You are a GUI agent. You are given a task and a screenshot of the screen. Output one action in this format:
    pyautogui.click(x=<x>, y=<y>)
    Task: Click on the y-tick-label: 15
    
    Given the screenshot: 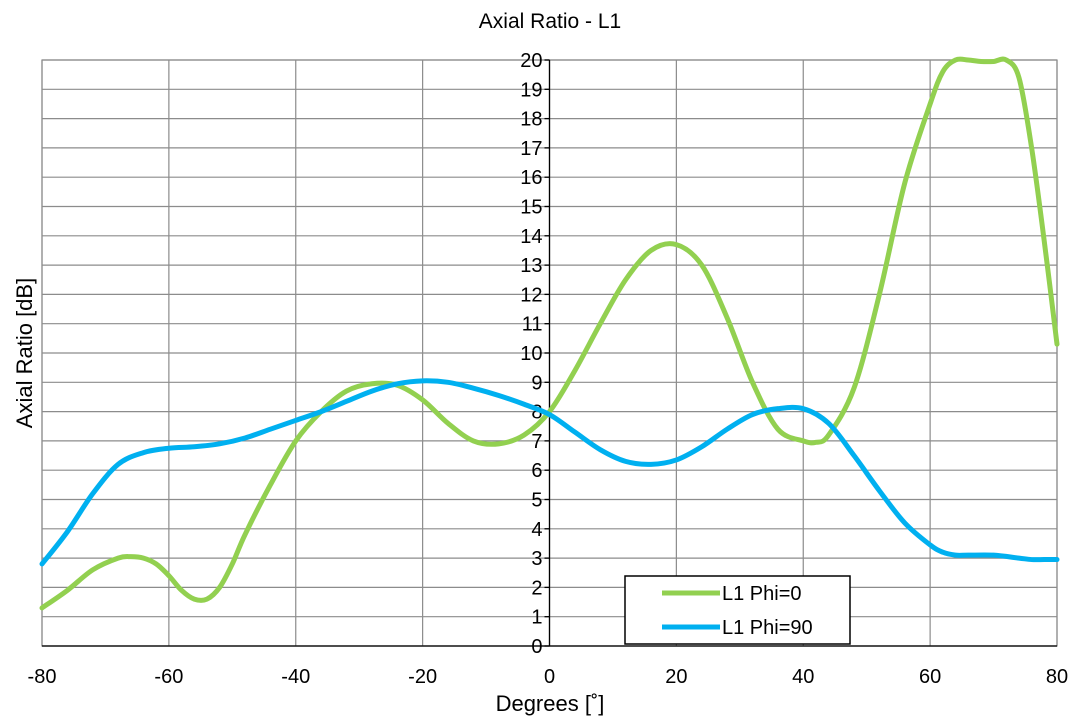 What is the action you would take?
    pyautogui.click(x=531, y=208)
    